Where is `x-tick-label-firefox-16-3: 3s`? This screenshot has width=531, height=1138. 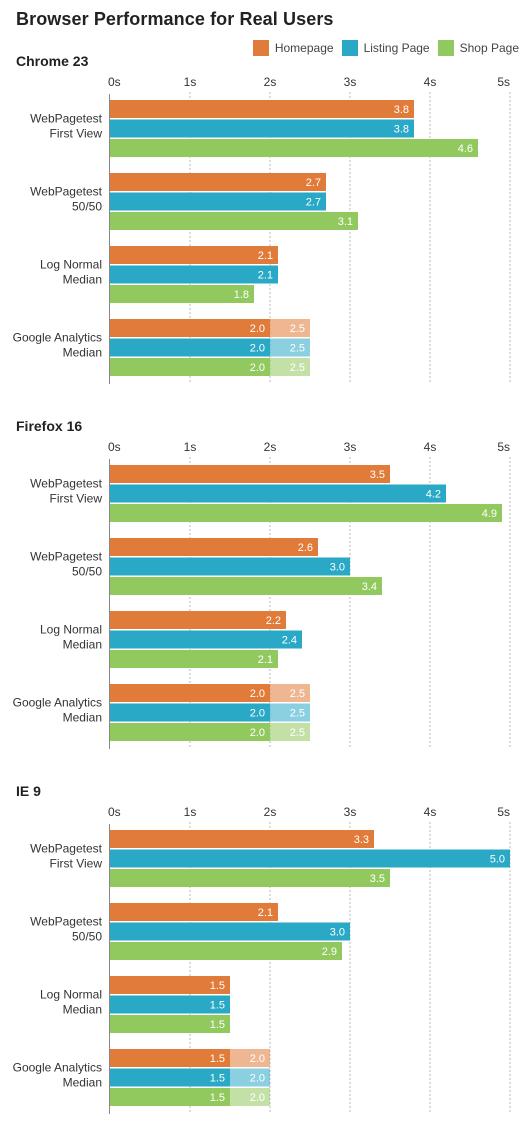
x-tick-label-firefox-16-3: 3s is located at coordinates (350, 447).